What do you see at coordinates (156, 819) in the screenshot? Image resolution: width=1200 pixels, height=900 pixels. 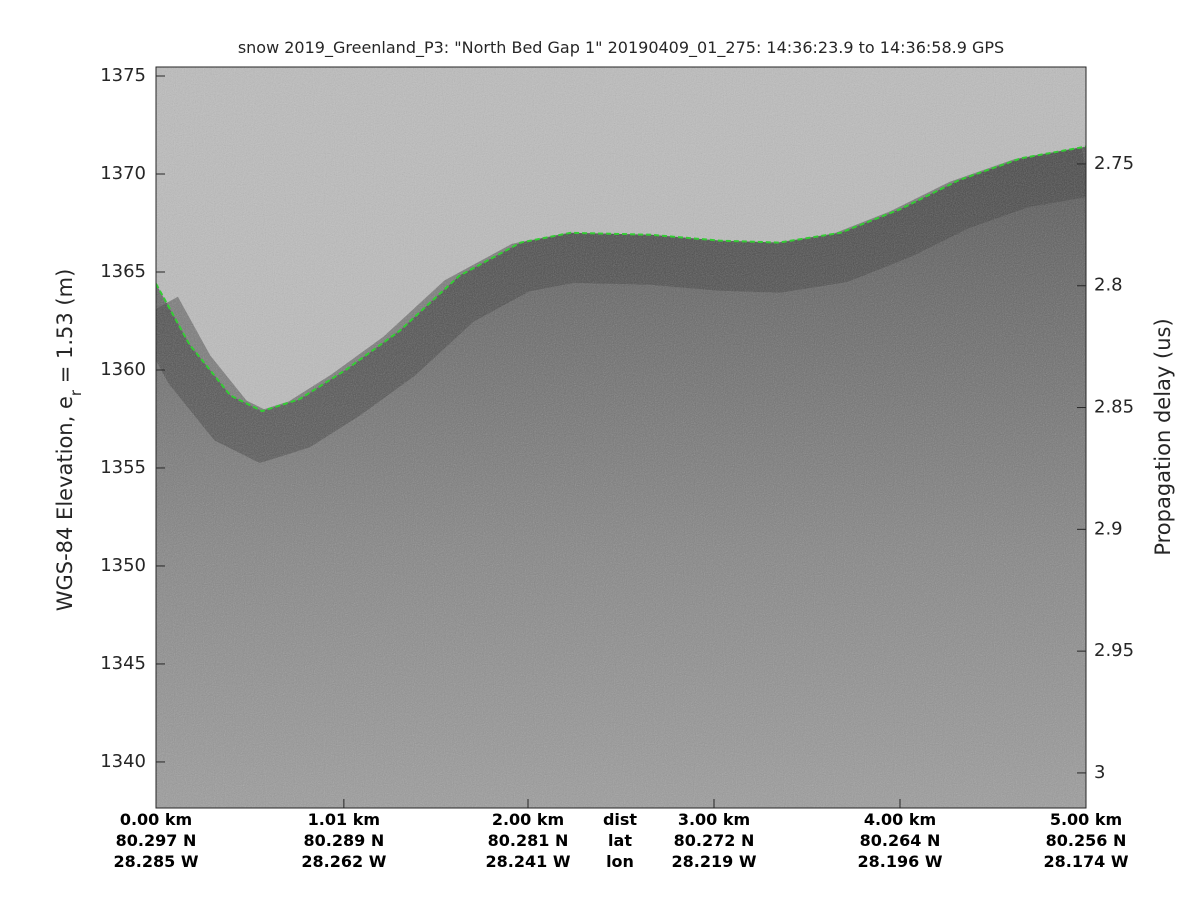 I see `x-tick-label: 0.00 km` at bounding box center [156, 819].